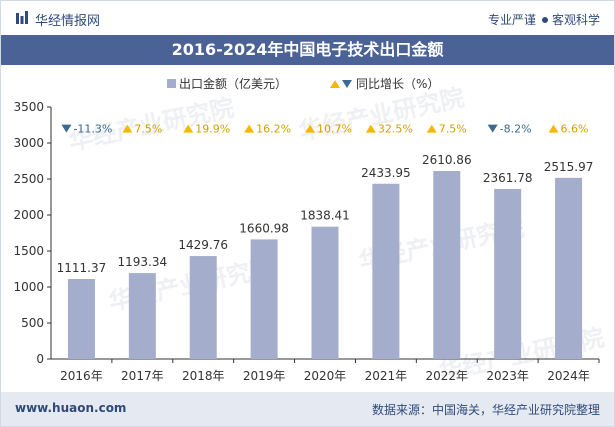  What do you see at coordinates (507, 376) in the screenshot?
I see `x-tick-label: 2023年` at bounding box center [507, 376].